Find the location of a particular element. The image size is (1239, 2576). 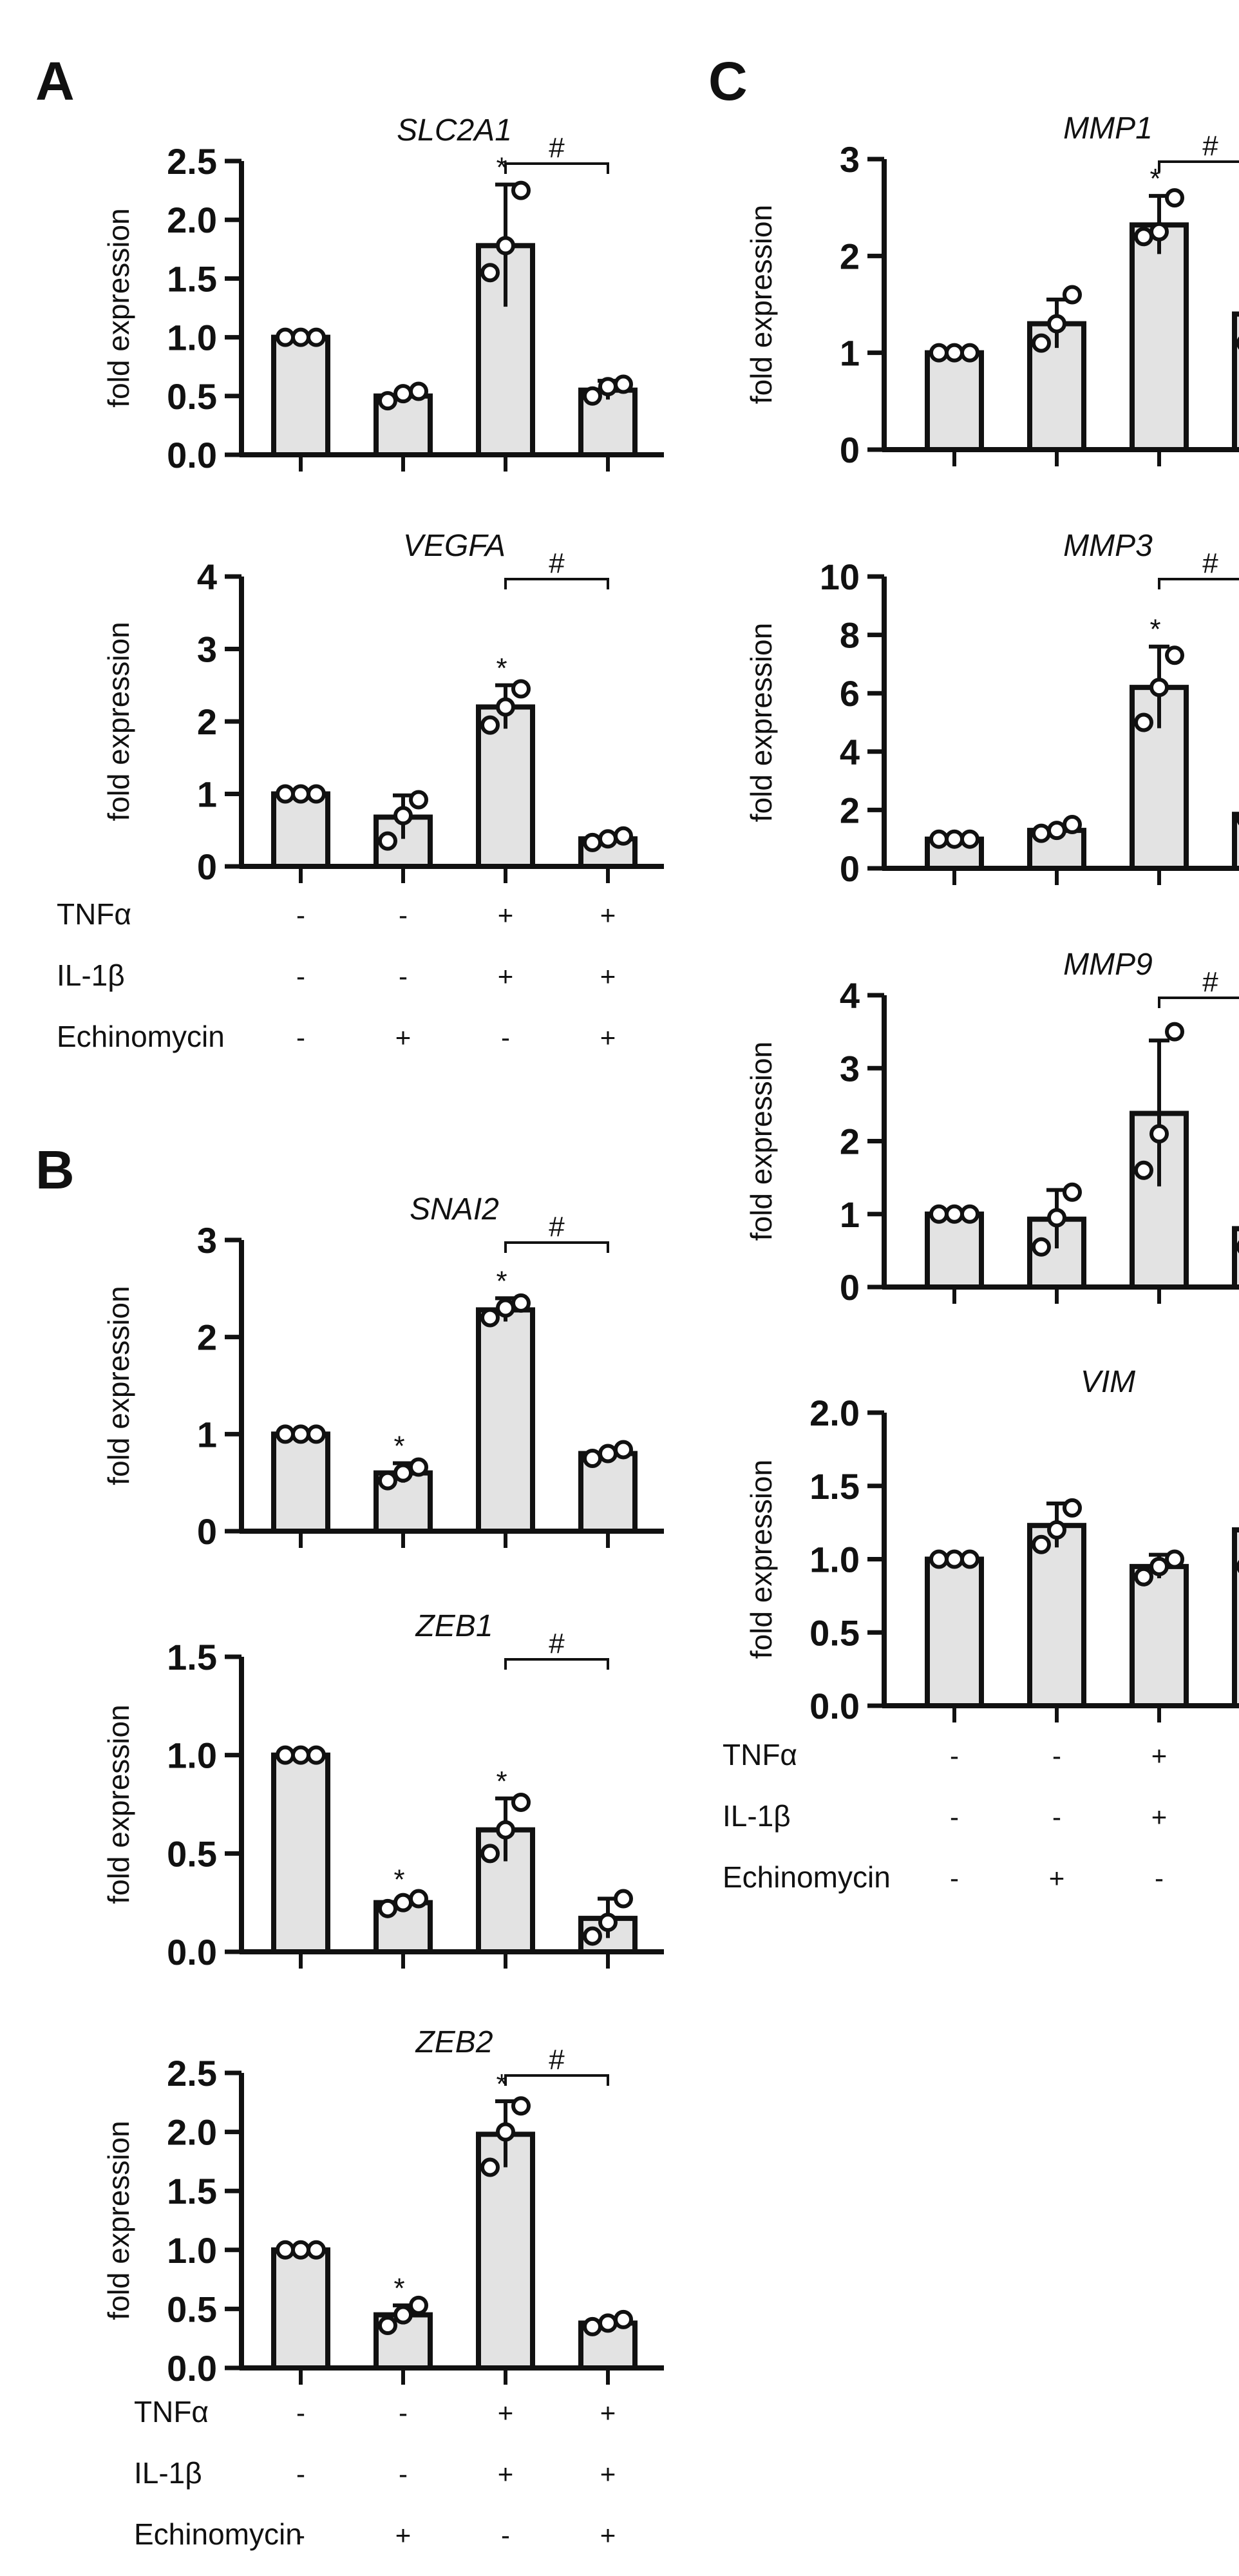

panel-label-a: A is located at coordinates (55, 81).